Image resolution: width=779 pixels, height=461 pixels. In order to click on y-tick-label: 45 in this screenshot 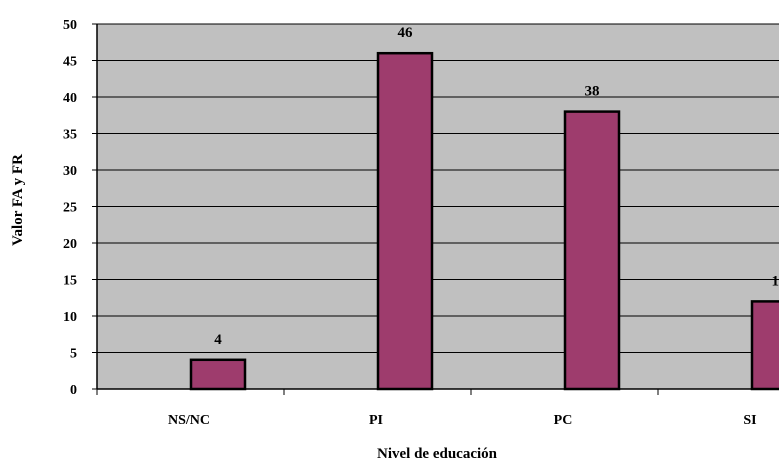, I will do `click(70, 62)`.